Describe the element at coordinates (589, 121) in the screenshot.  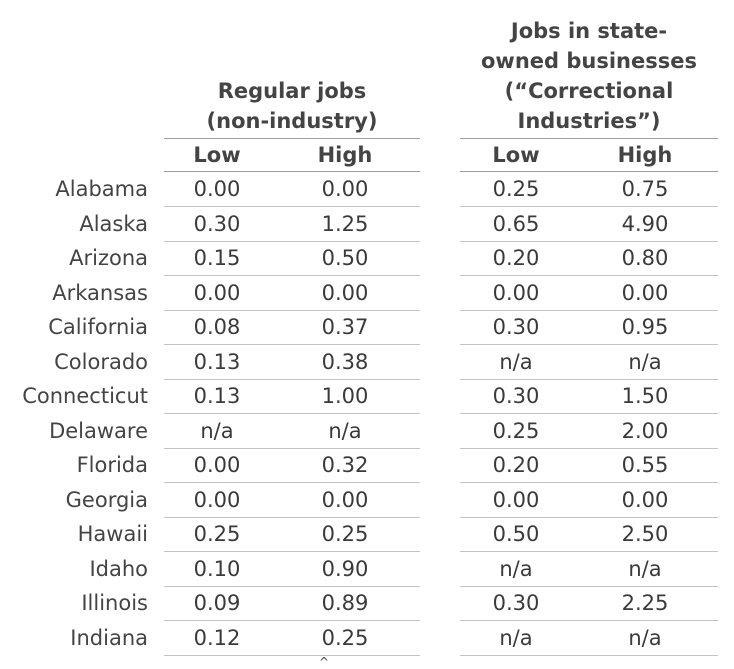
I see `correctional-industries-header-line: Industries”)` at that location.